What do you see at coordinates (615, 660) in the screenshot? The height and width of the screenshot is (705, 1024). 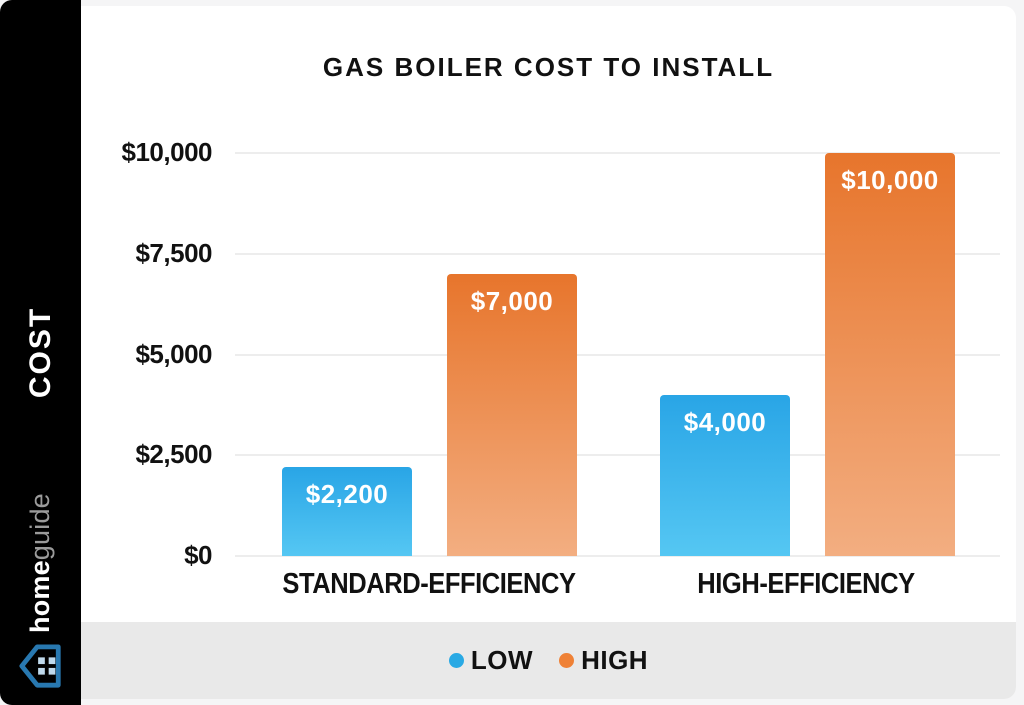 I see `legend-label: HIGH` at bounding box center [615, 660].